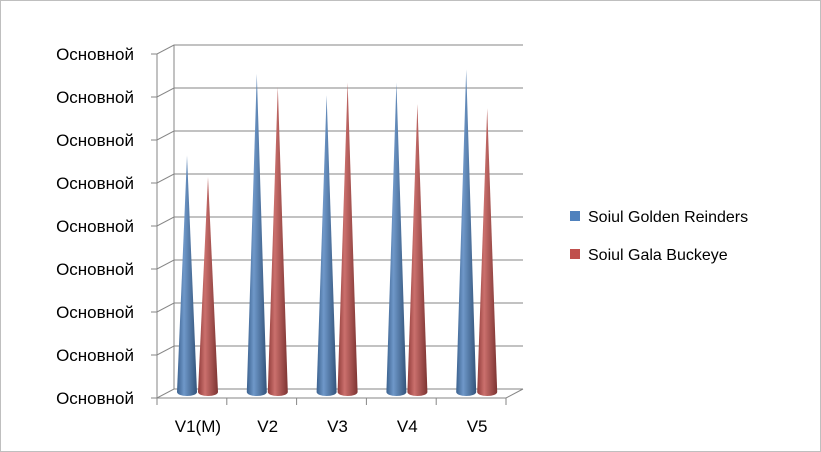 The image size is (821, 452). I want to click on x-tick-label: V2, so click(267, 426).